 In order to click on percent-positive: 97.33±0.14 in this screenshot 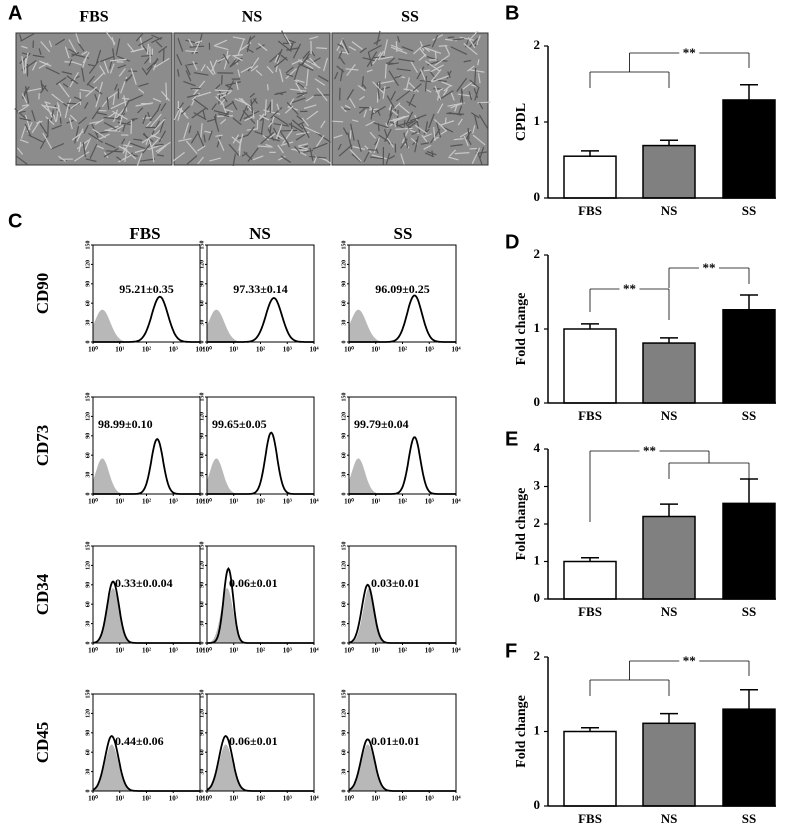, I will do `click(260, 289)`.